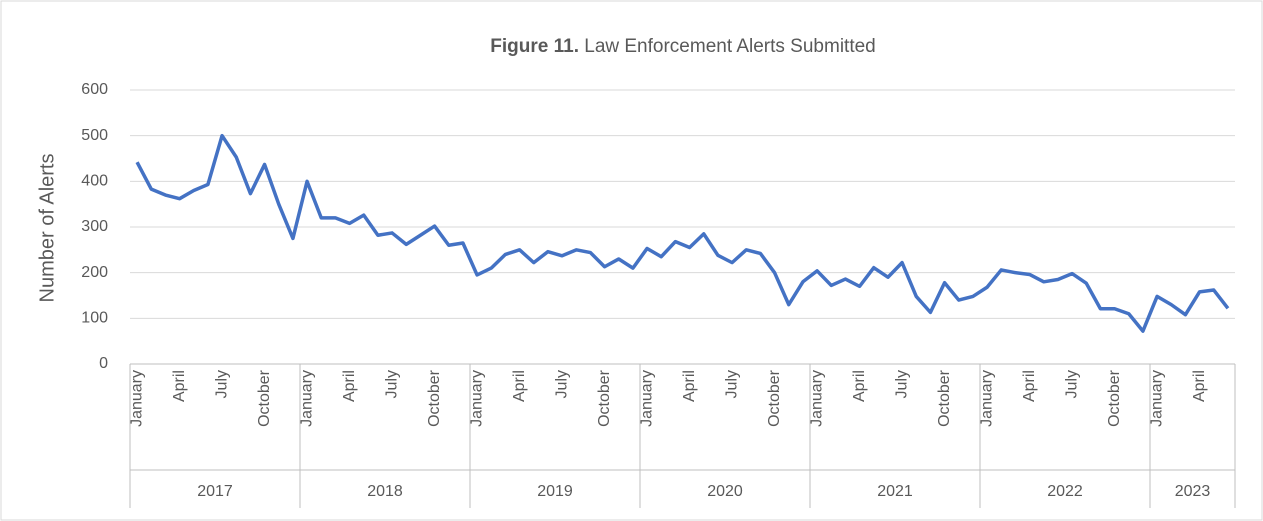  Describe the element at coordinates (94, 89) in the screenshot. I see `y-tick-label: 600` at that location.